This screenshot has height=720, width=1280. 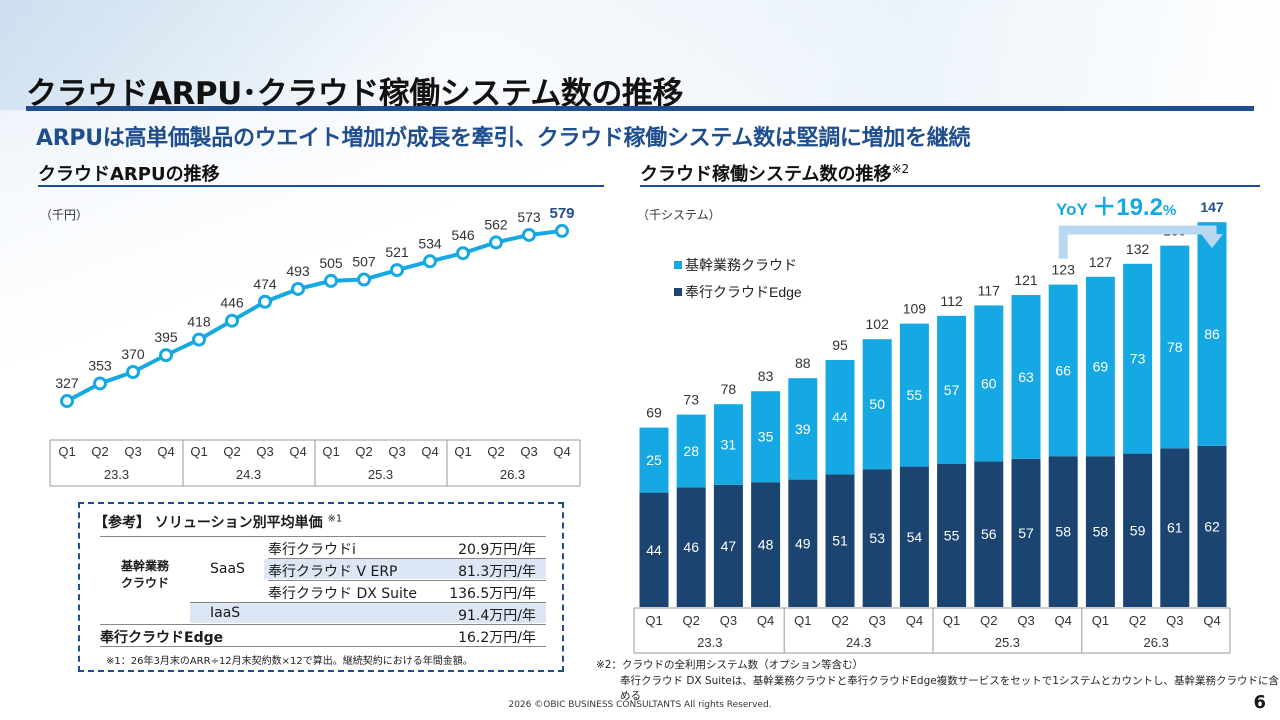 I want to click on total-value-label: 127, so click(x=1101, y=262).